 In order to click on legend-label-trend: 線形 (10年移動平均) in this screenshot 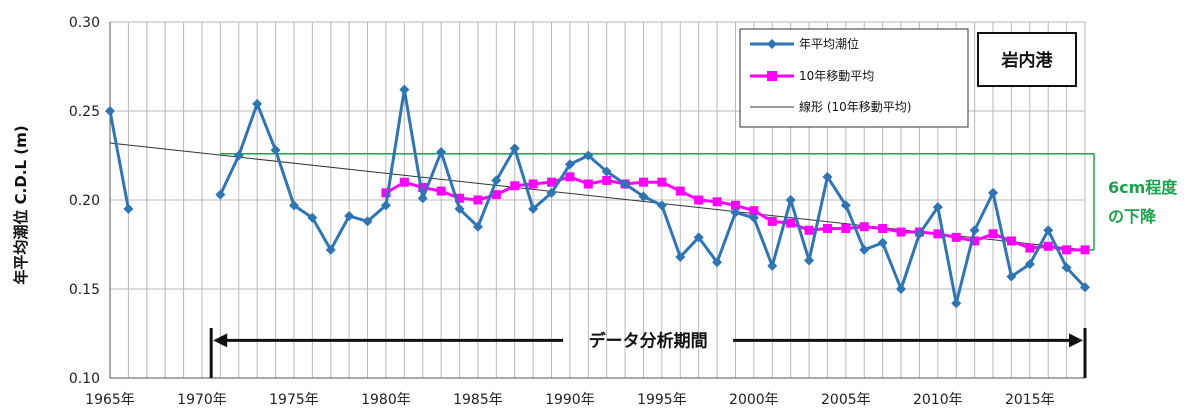, I will do `click(855, 106)`.